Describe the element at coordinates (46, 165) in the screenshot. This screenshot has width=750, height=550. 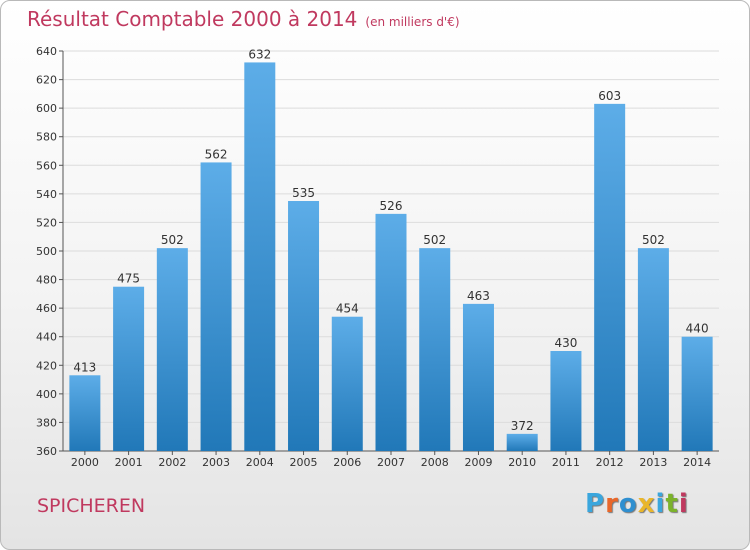
I see `y-tick-label: 560` at that location.